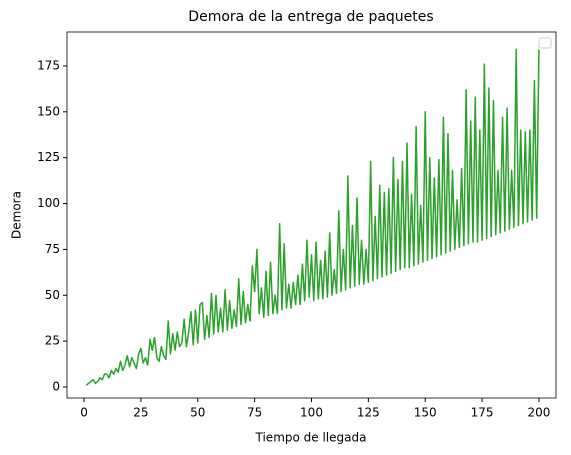  I want to click on y-tick-label: 150, so click(48, 111).